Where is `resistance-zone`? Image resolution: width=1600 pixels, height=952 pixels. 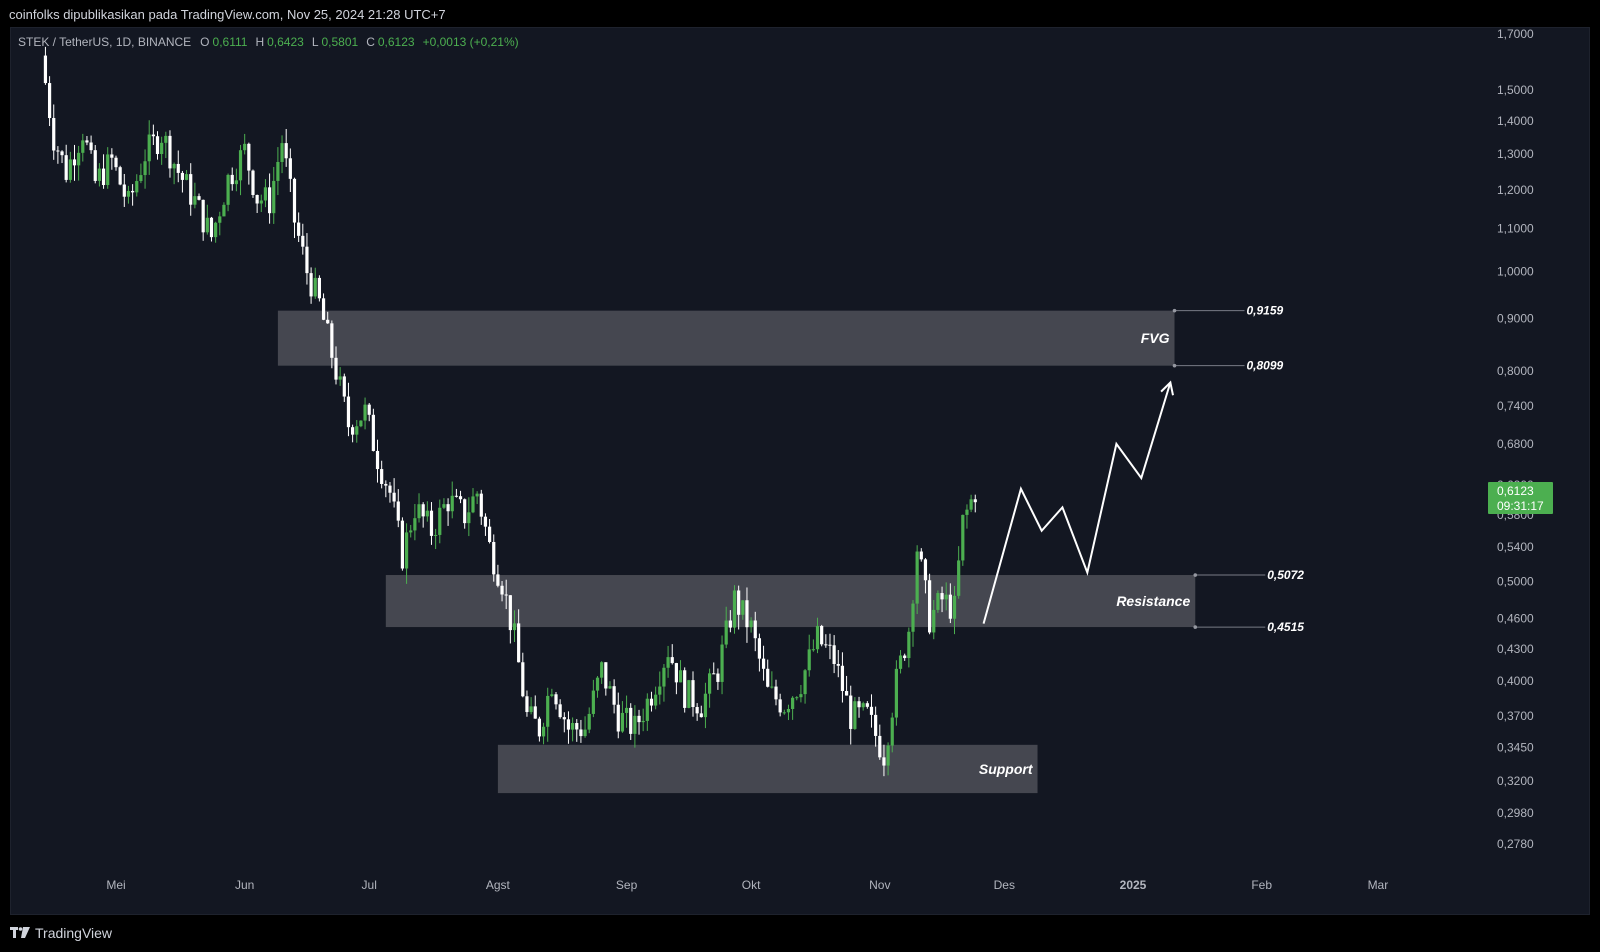
resistance-zone is located at coordinates (790, 601).